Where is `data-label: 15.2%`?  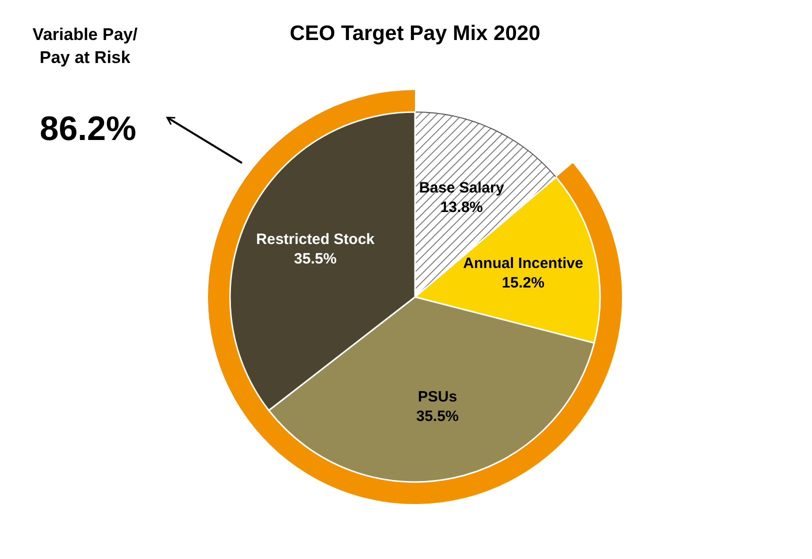 data-label: 15.2% is located at coordinates (523, 283).